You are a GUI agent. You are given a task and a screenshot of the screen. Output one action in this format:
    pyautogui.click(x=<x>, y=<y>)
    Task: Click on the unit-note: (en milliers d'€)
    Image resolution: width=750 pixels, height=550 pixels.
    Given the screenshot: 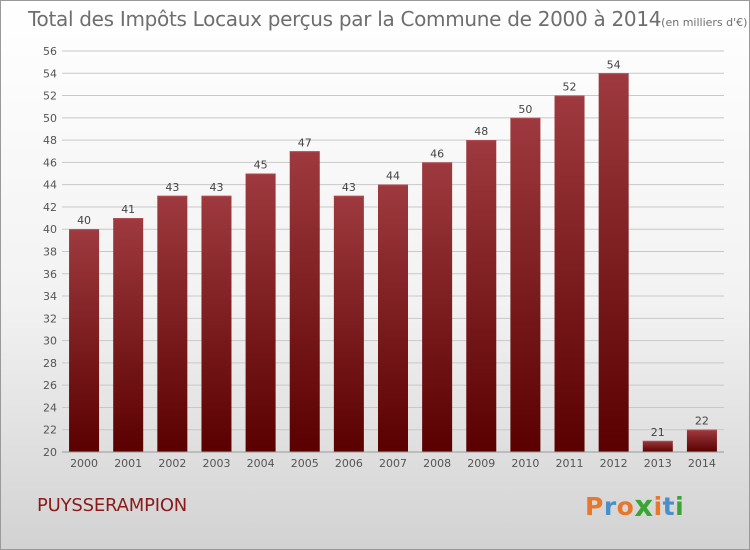 What is the action you would take?
    pyautogui.click(x=704, y=22)
    